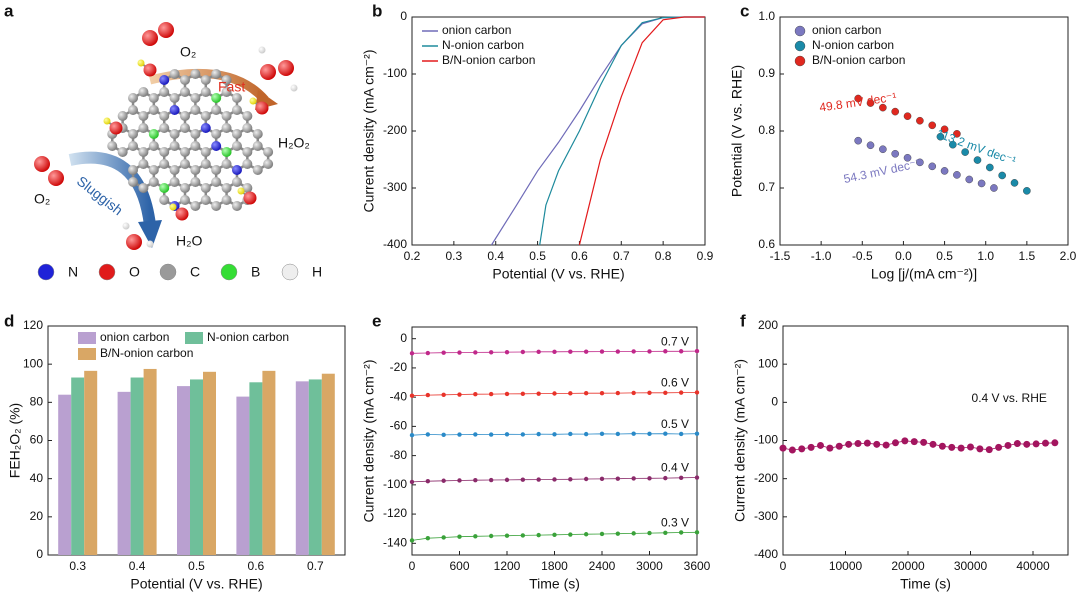 This screenshot has width=1080, height=599. I want to click on legend-marker, so click(800, 61).